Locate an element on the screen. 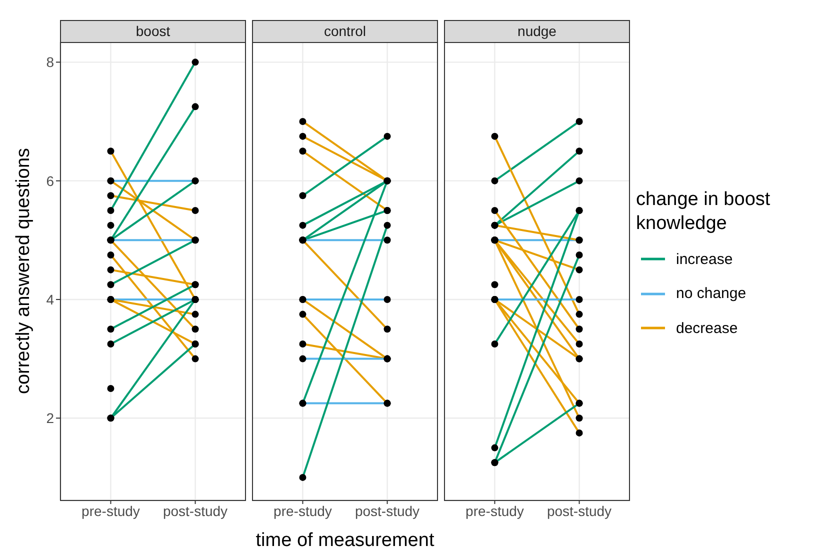 The height and width of the screenshot is (554, 829). y-tick-label: 4 is located at coordinates (50, 299).